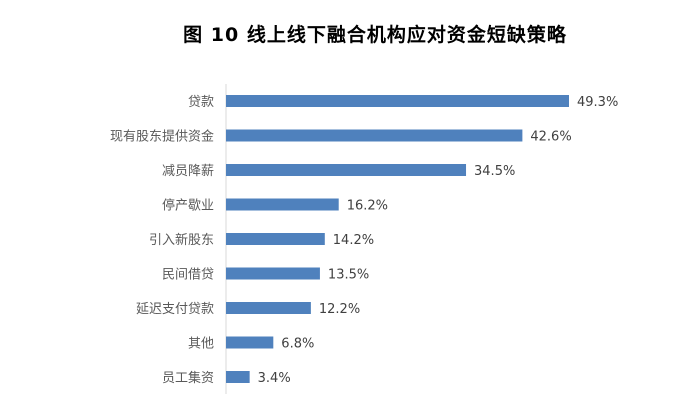 This screenshot has height=402, width=694. I want to click on category-label: 员工集资, so click(188, 378).